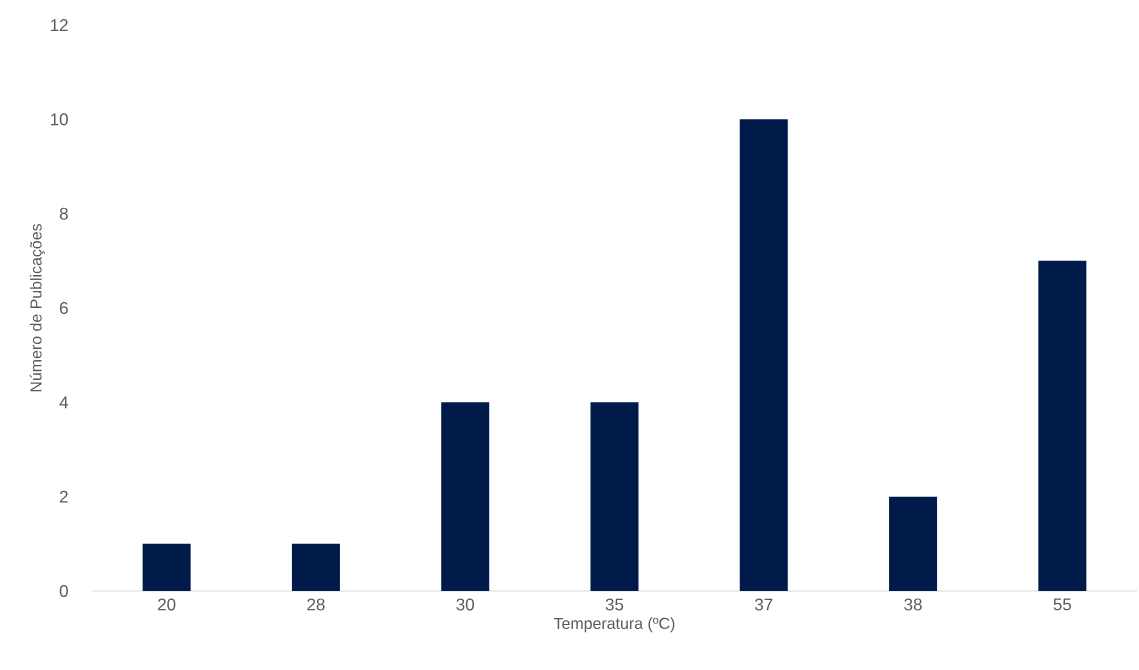 The image size is (1139, 670). Describe the element at coordinates (63, 496) in the screenshot. I see `y-tick-label: 2` at that location.